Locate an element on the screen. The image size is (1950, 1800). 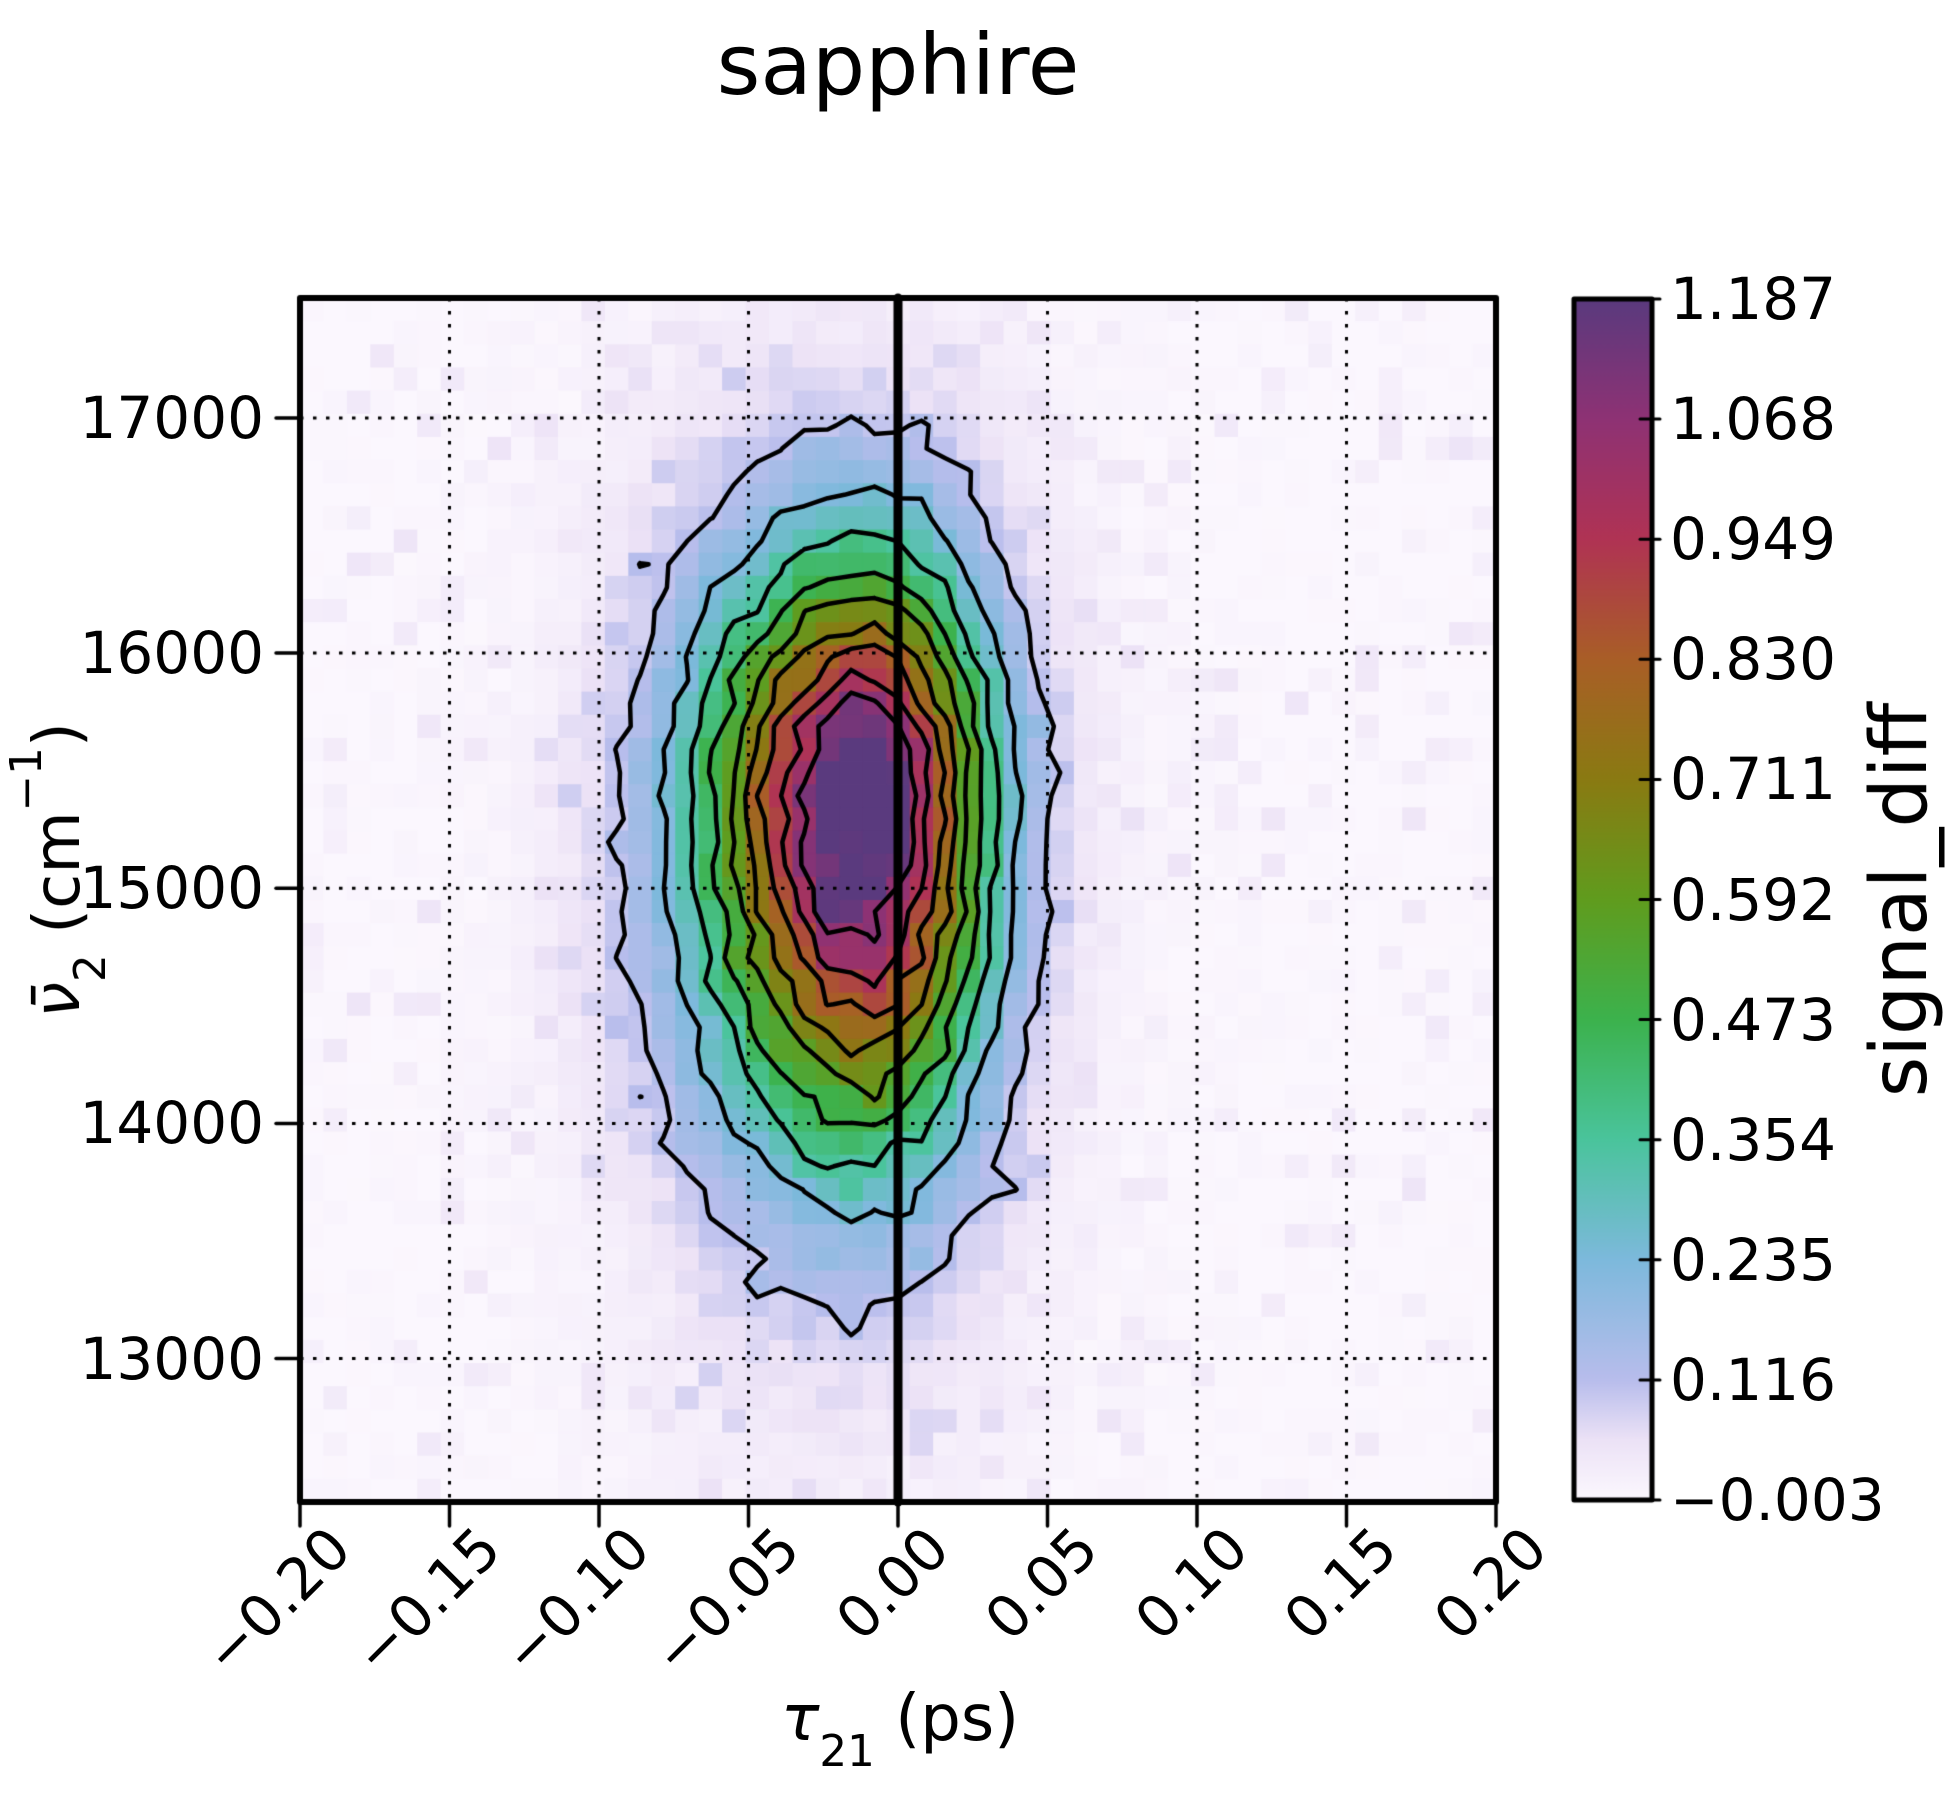
colorbar-tick-label: 1.187 is located at coordinates (1753, 299).